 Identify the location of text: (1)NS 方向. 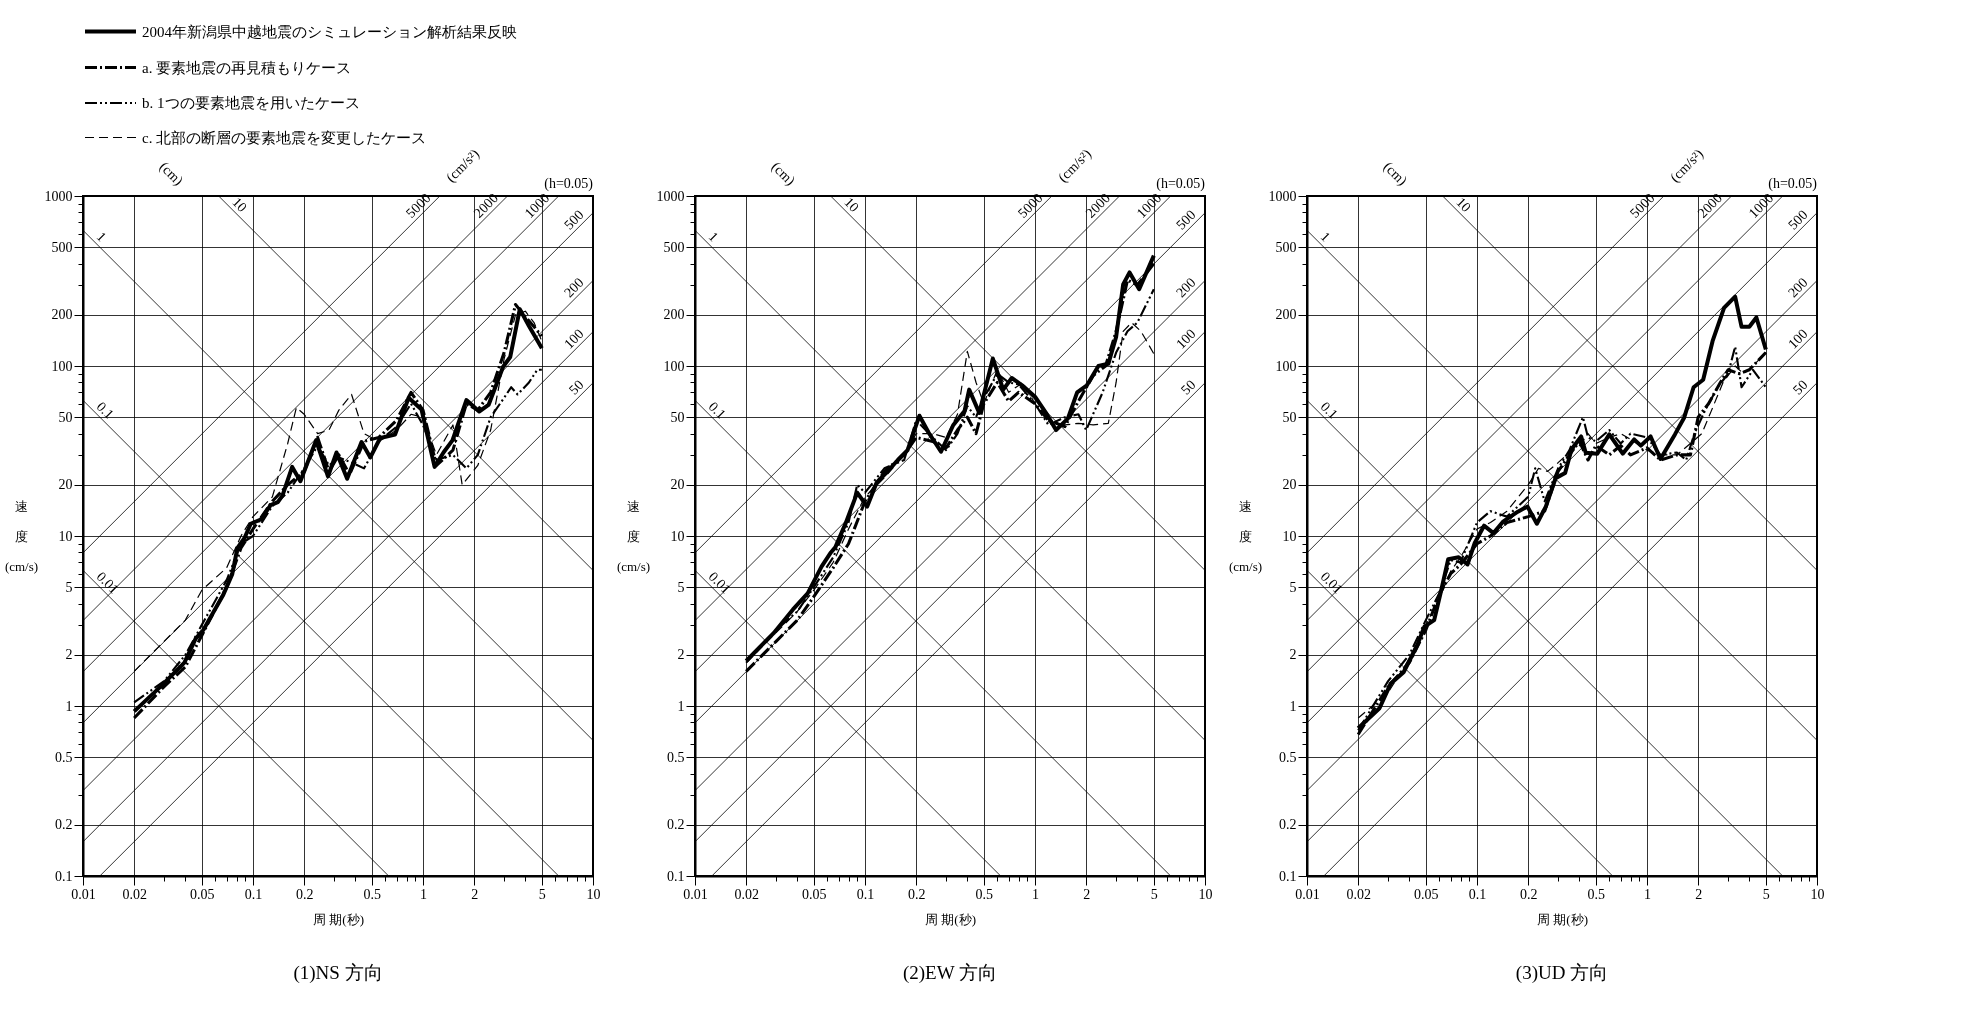
(338, 973).